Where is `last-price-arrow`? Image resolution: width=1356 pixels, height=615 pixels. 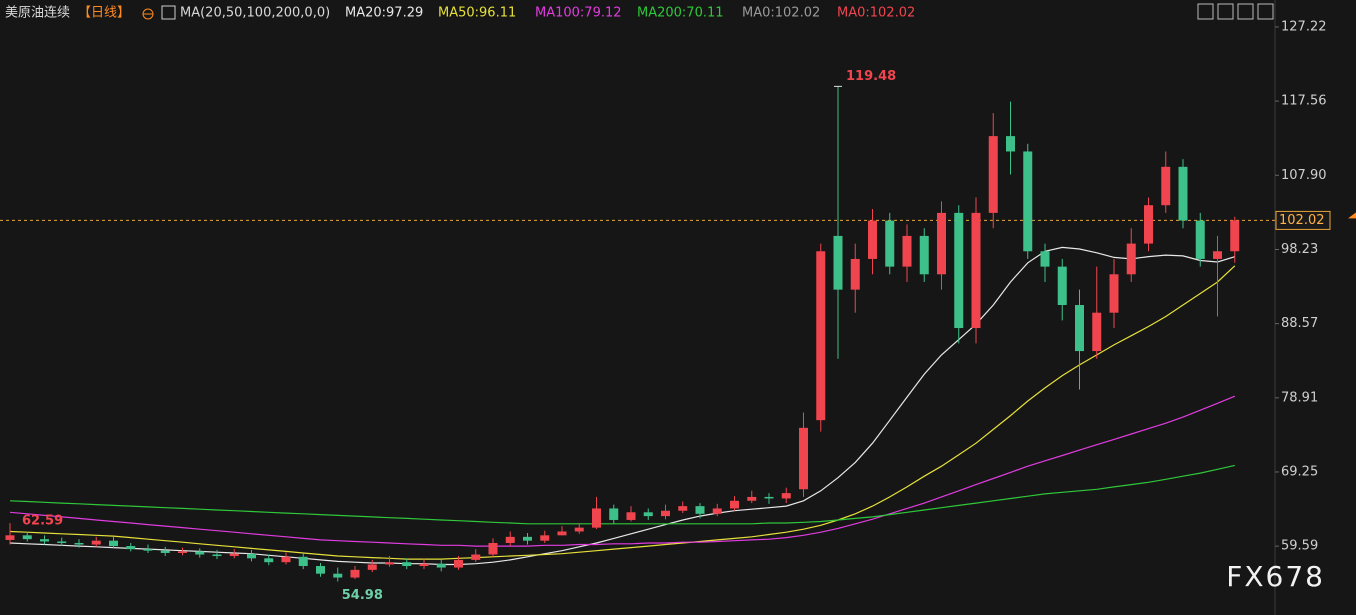
last-price-arrow is located at coordinates (1352, 215).